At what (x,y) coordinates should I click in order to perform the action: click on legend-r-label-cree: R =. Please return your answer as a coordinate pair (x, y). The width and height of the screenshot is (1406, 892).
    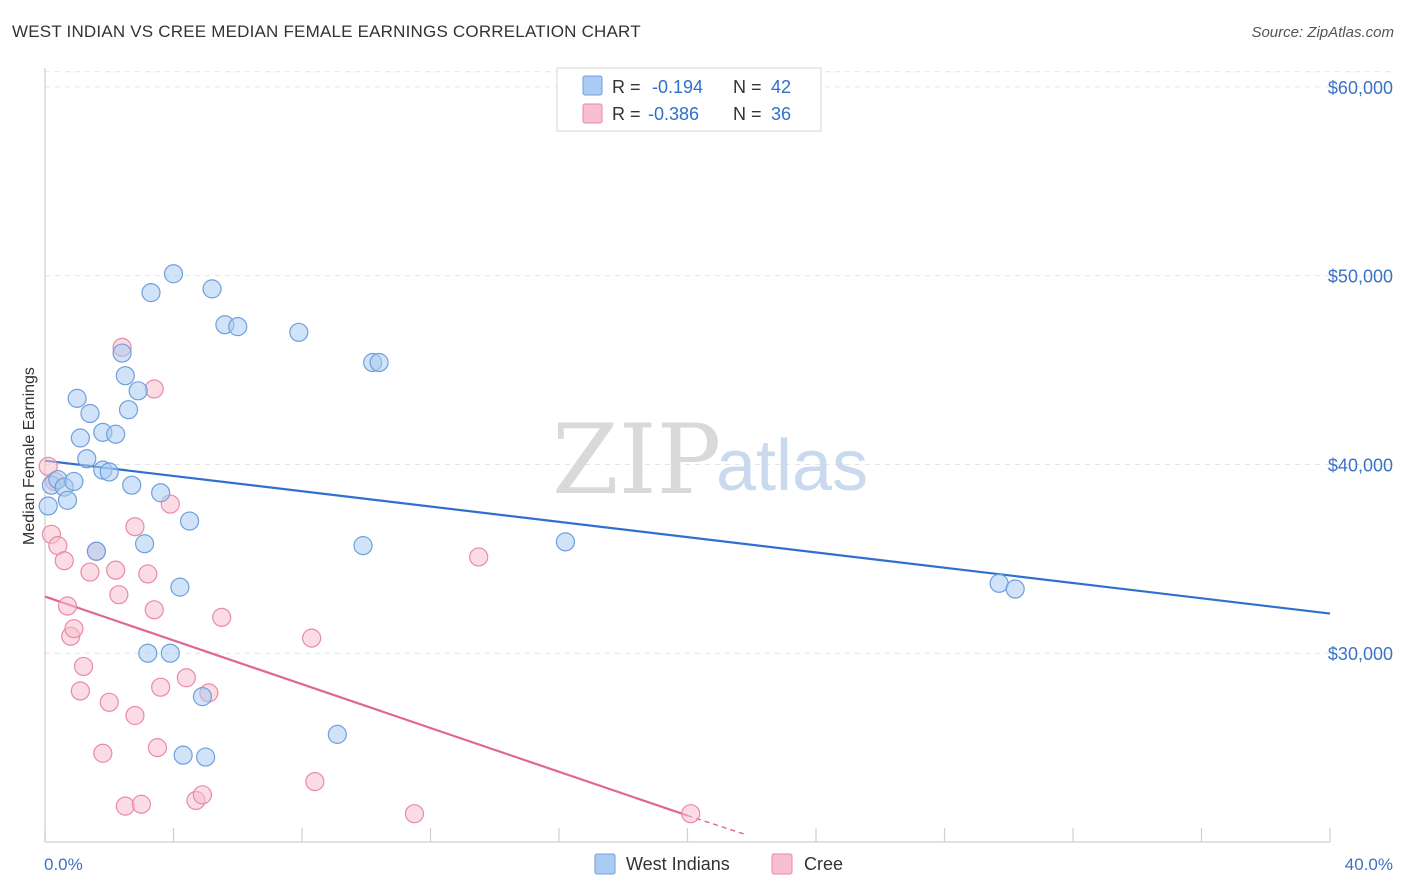
    Looking at the image, I should click on (626, 114).